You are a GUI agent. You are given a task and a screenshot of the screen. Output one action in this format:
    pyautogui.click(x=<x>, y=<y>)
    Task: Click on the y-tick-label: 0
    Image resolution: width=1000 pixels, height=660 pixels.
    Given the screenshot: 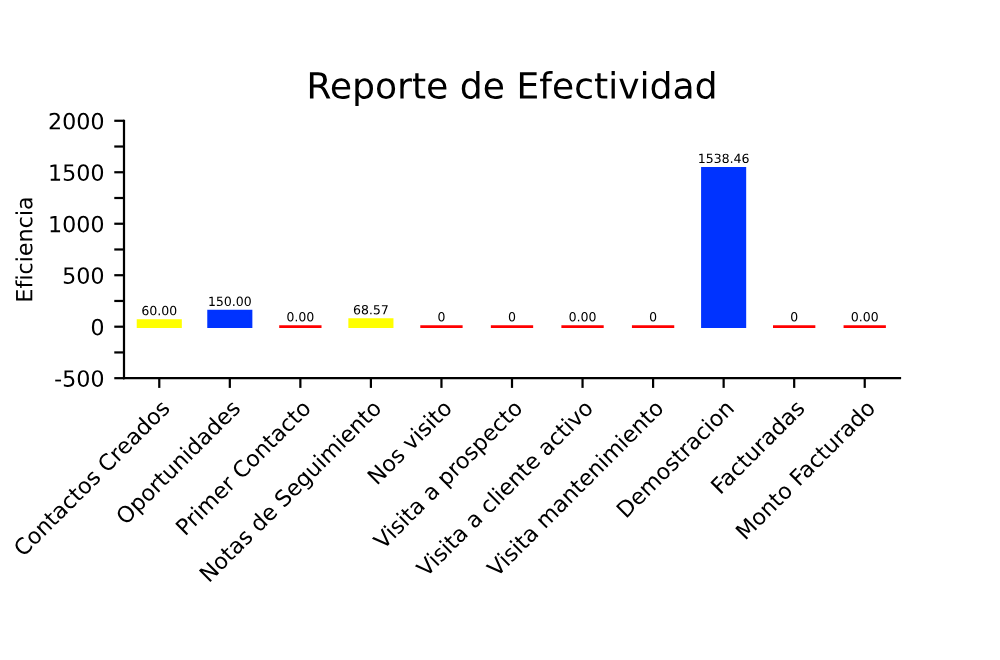 What is the action you would take?
    pyautogui.click(x=97, y=327)
    